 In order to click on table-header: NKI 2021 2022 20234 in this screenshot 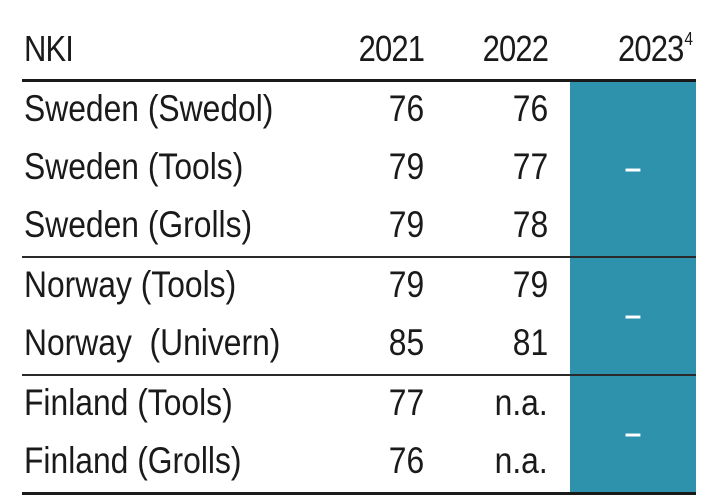, I will do `click(359, 52)`.